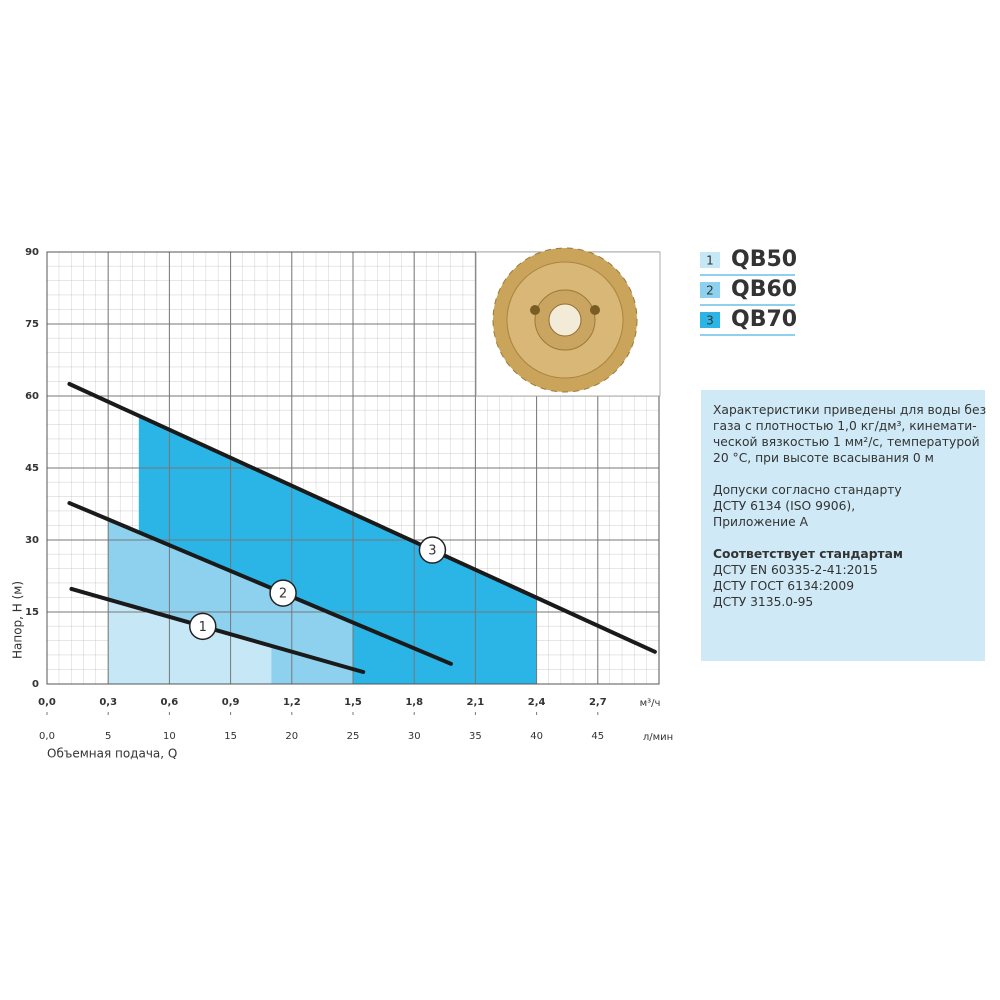  I want to click on x2-unit: л/мин, so click(658, 737).